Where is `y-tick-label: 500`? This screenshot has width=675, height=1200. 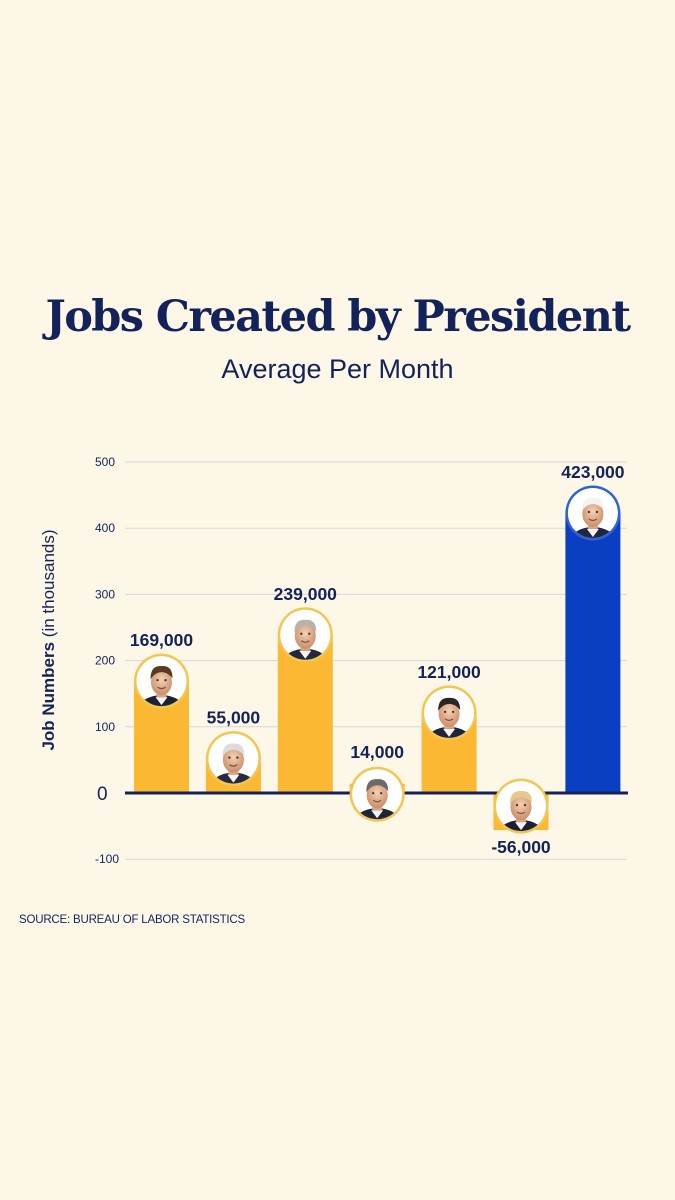 y-tick-label: 500 is located at coordinates (105, 462).